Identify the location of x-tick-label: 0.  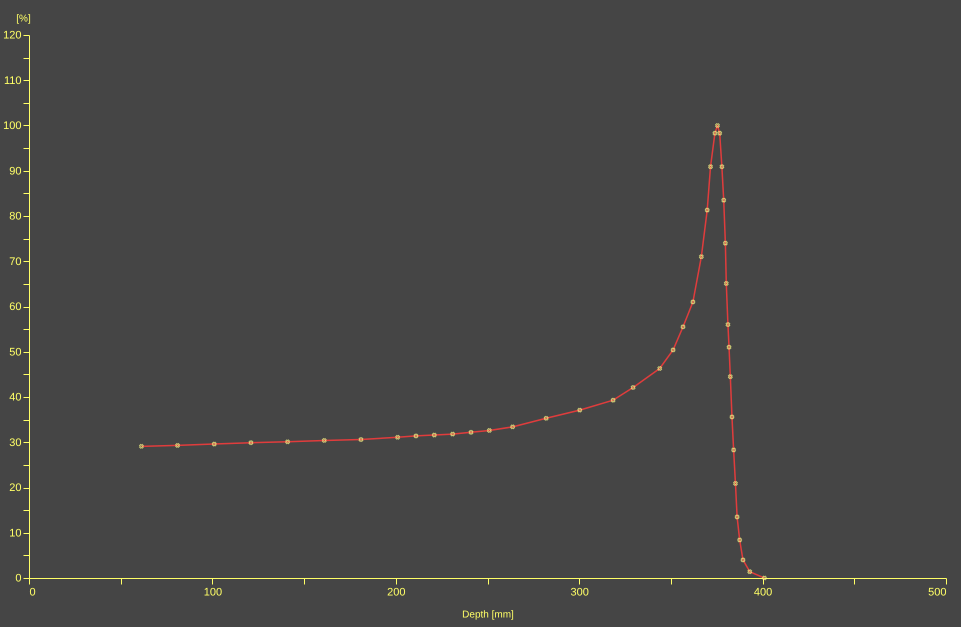
(33, 592).